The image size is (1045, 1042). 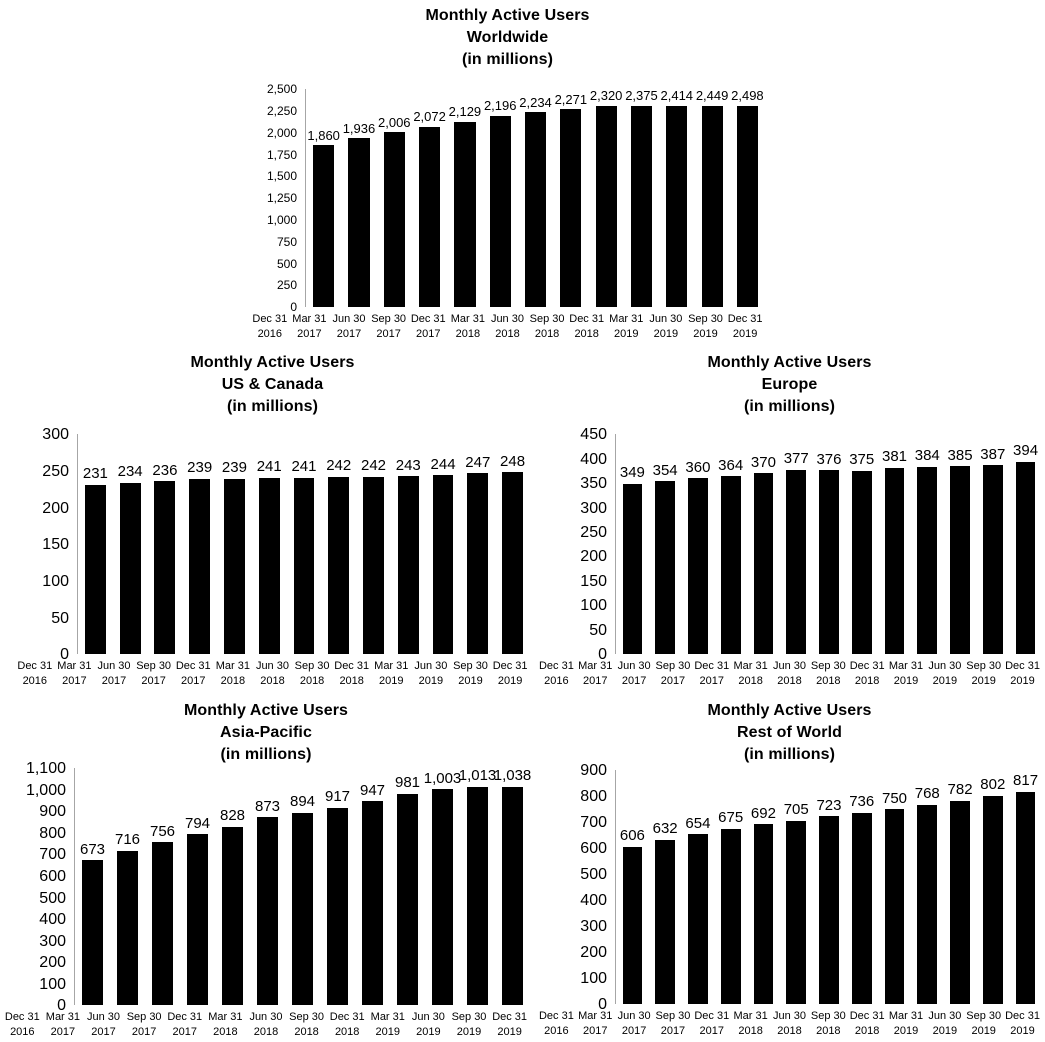 What do you see at coordinates (52, 941) in the screenshot?
I see `y-axis-tick-label: 300` at bounding box center [52, 941].